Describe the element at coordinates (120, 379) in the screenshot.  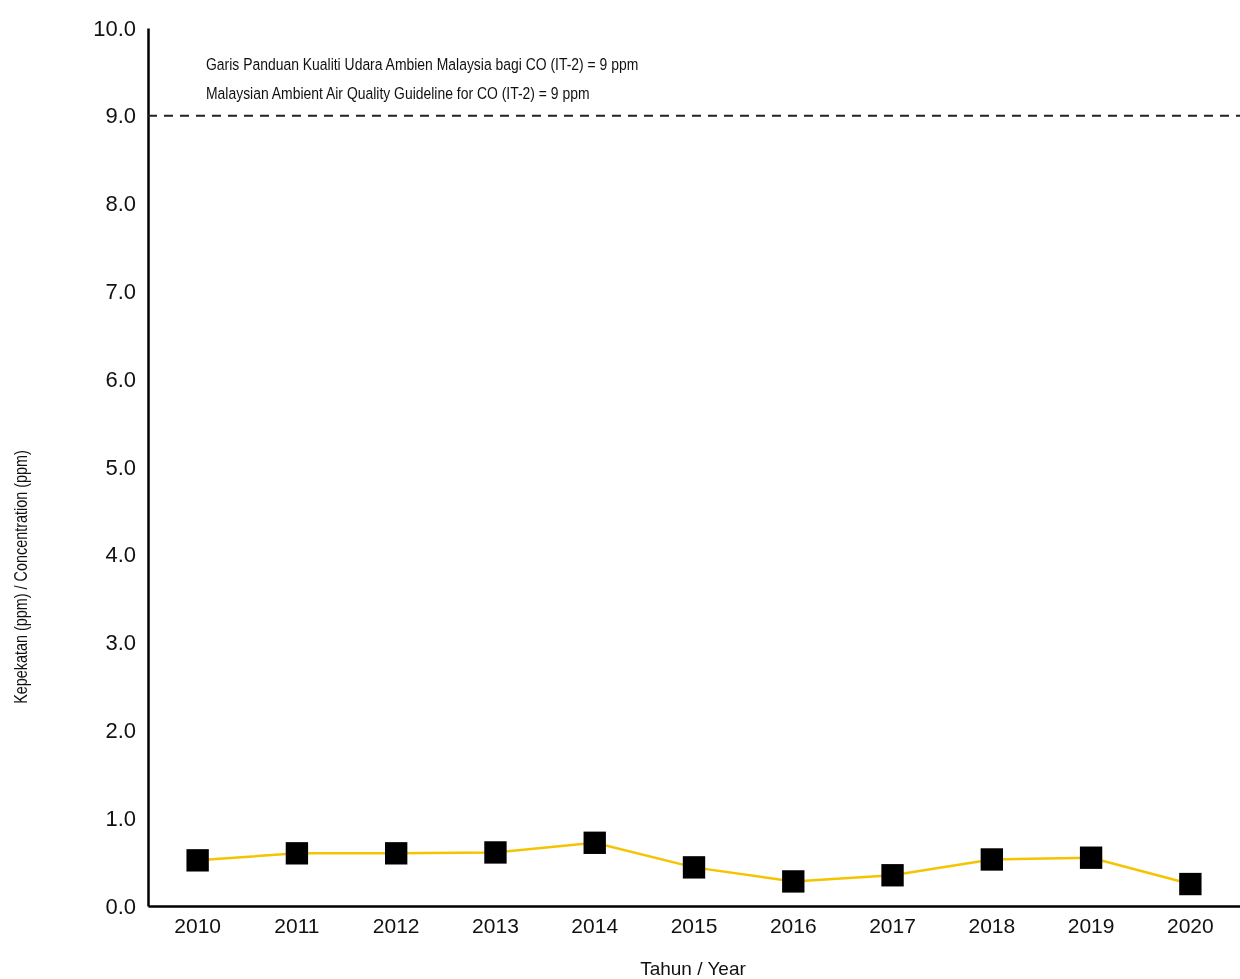
I see `y-tick-label: 6.0` at that location.